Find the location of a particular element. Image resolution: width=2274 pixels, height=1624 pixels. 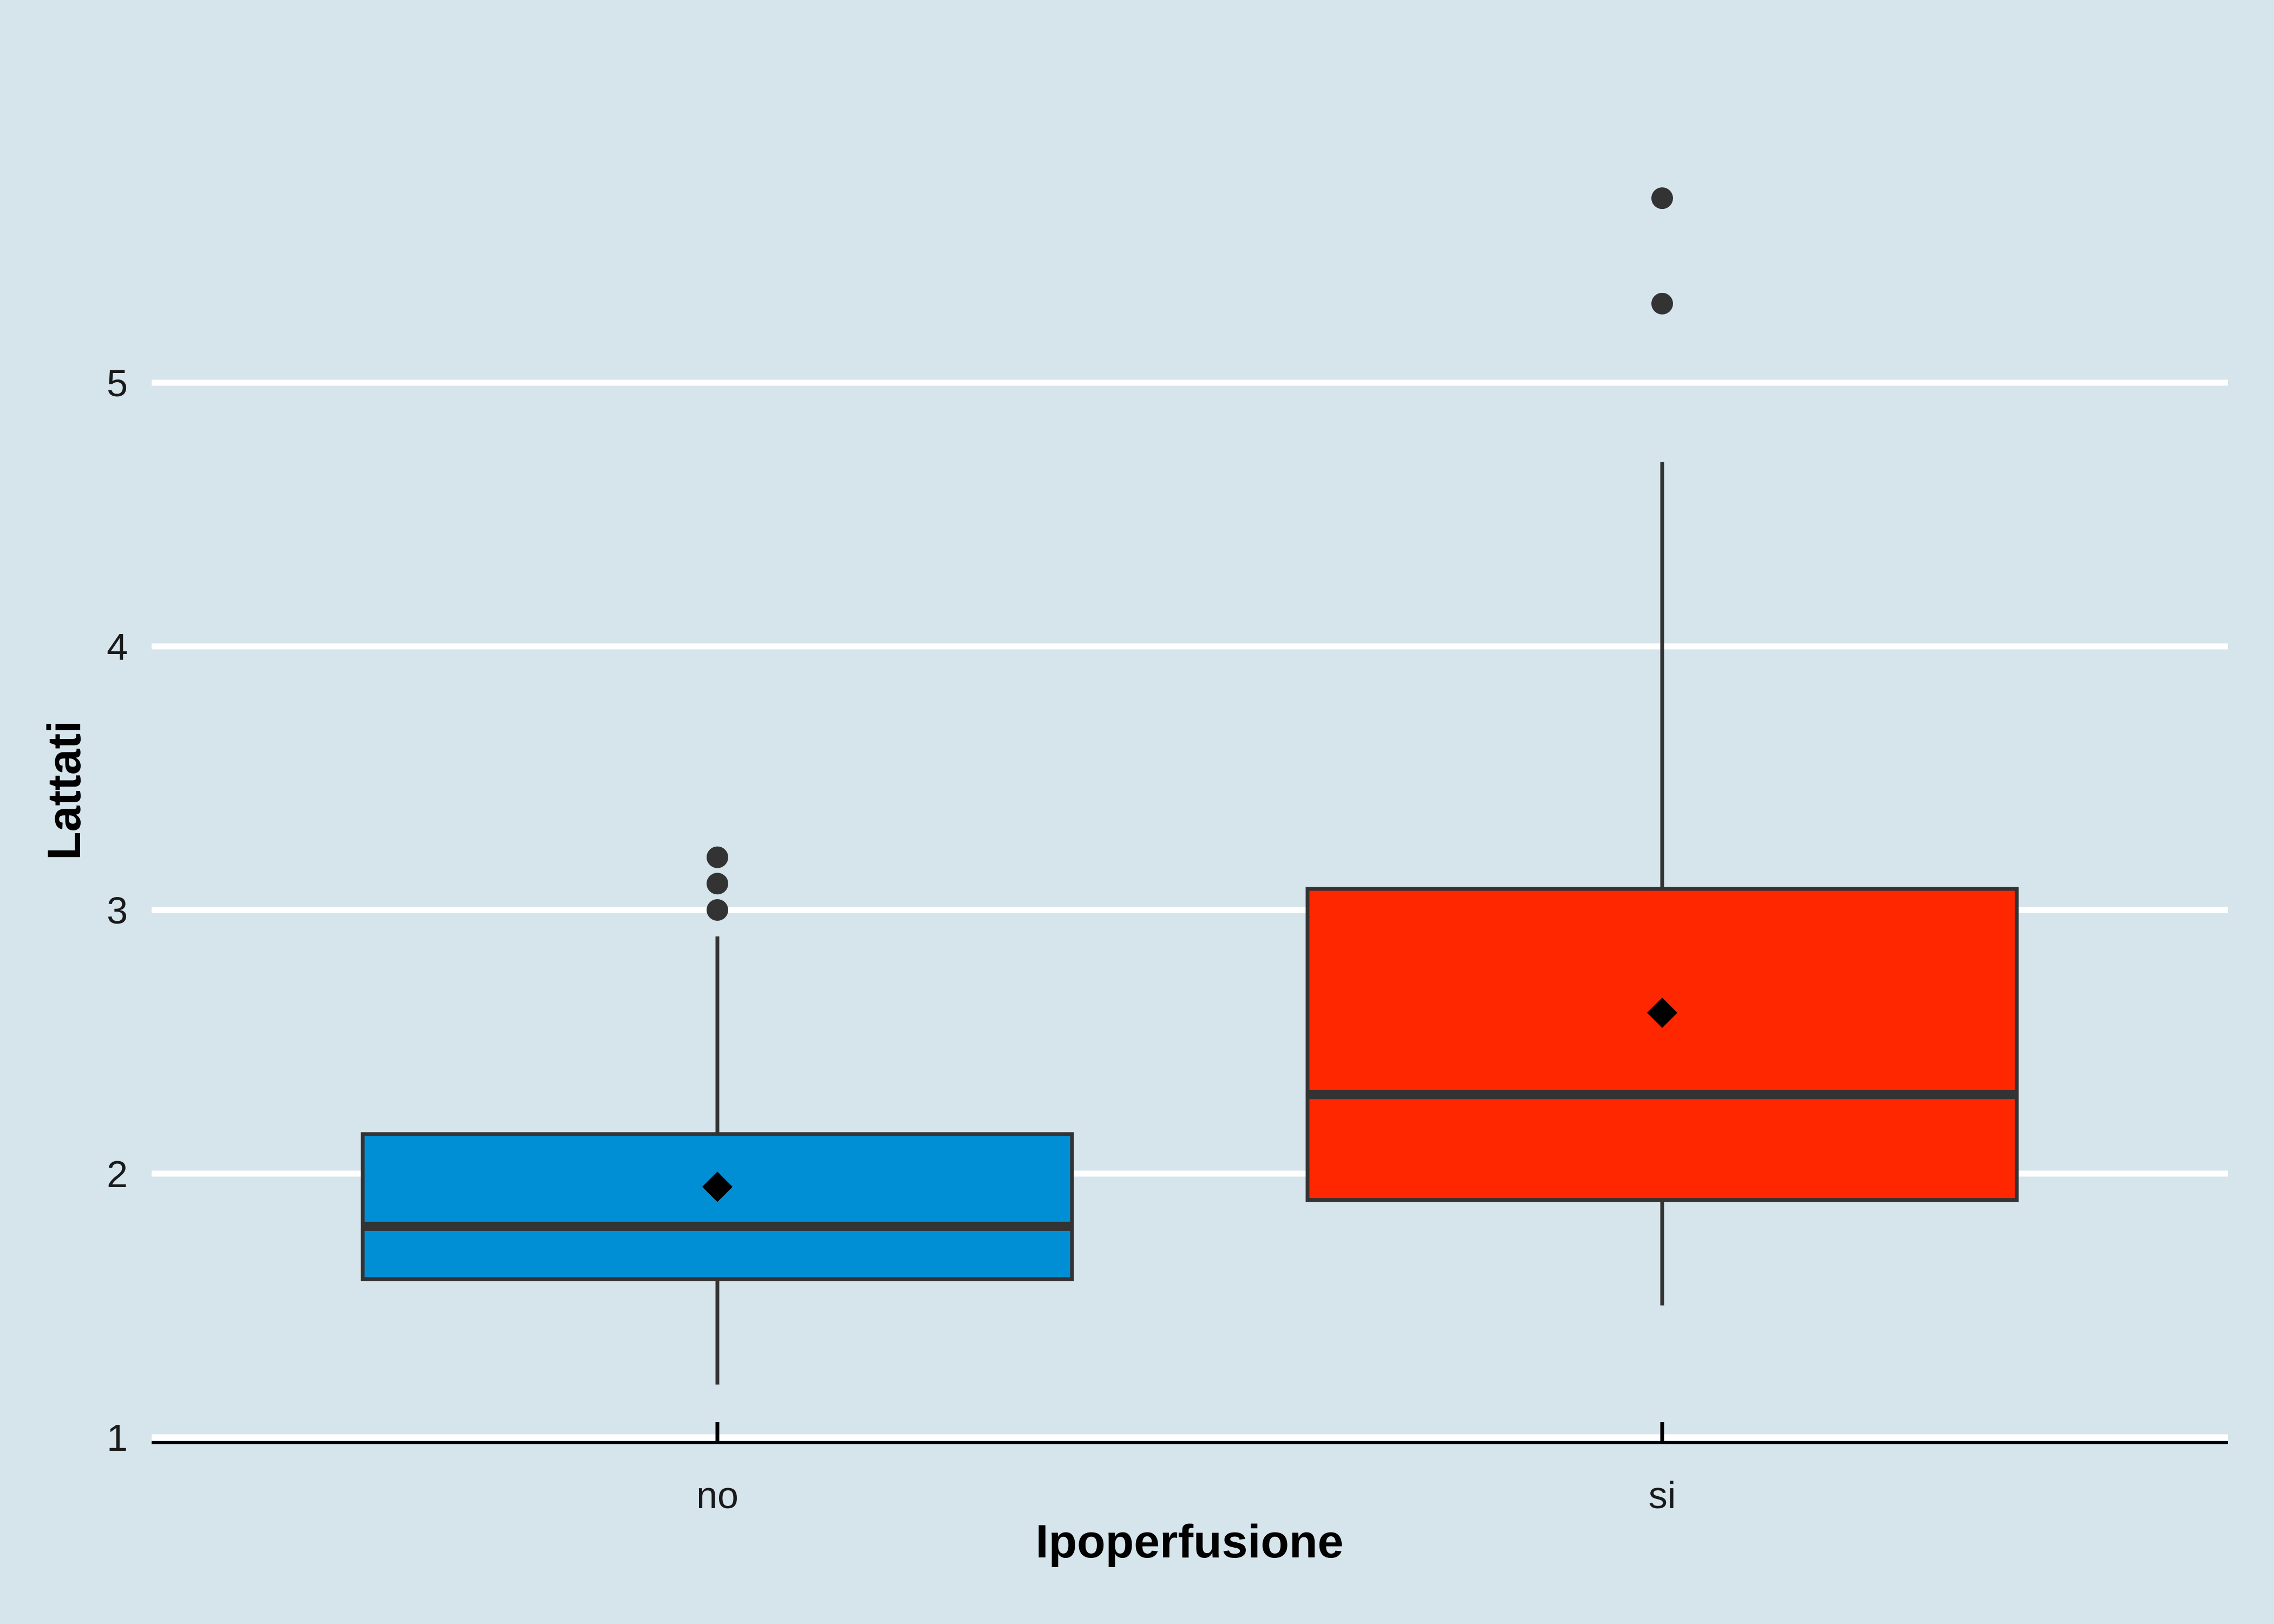

x-tick-label-no: no is located at coordinates (718, 1495).